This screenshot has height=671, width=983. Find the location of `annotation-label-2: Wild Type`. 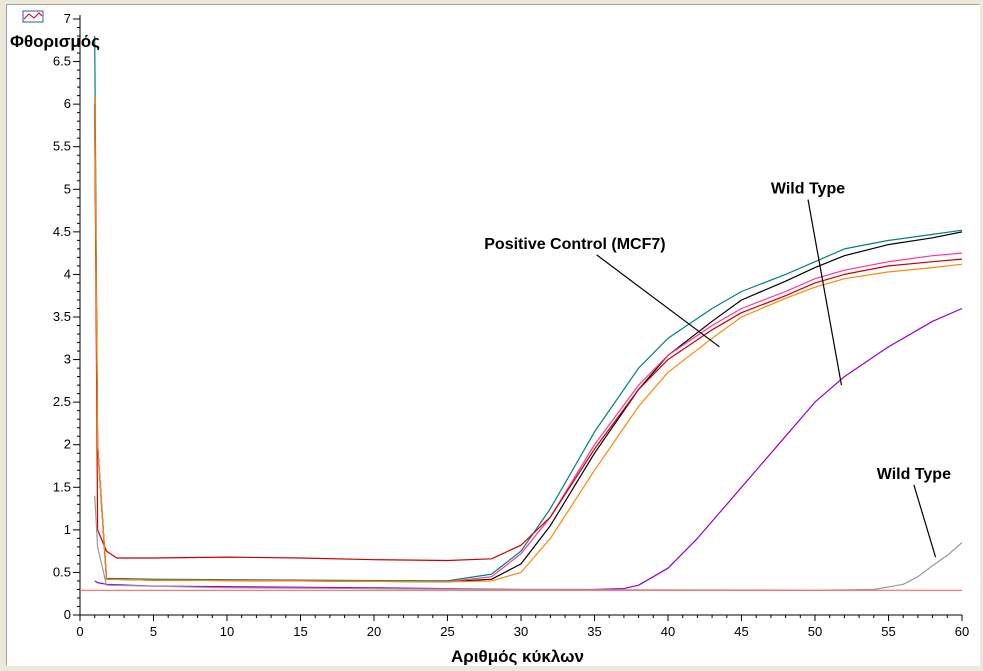

annotation-label-2: Wild Type is located at coordinates (808, 189).